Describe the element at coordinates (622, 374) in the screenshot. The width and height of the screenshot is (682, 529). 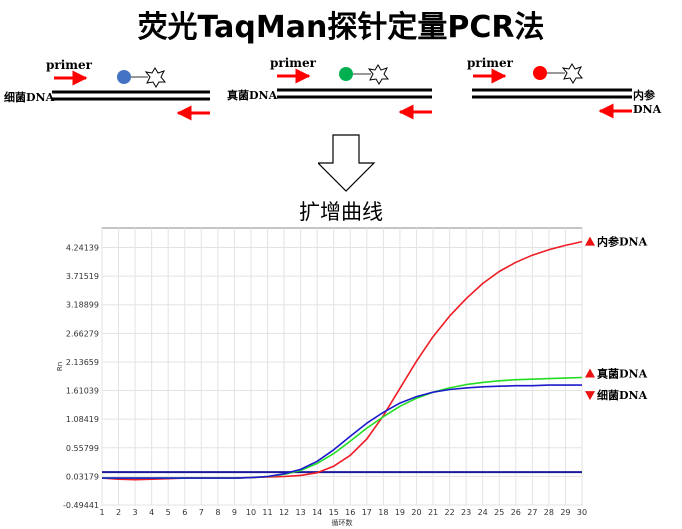
I see `end-label: 真菌DNA` at that location.